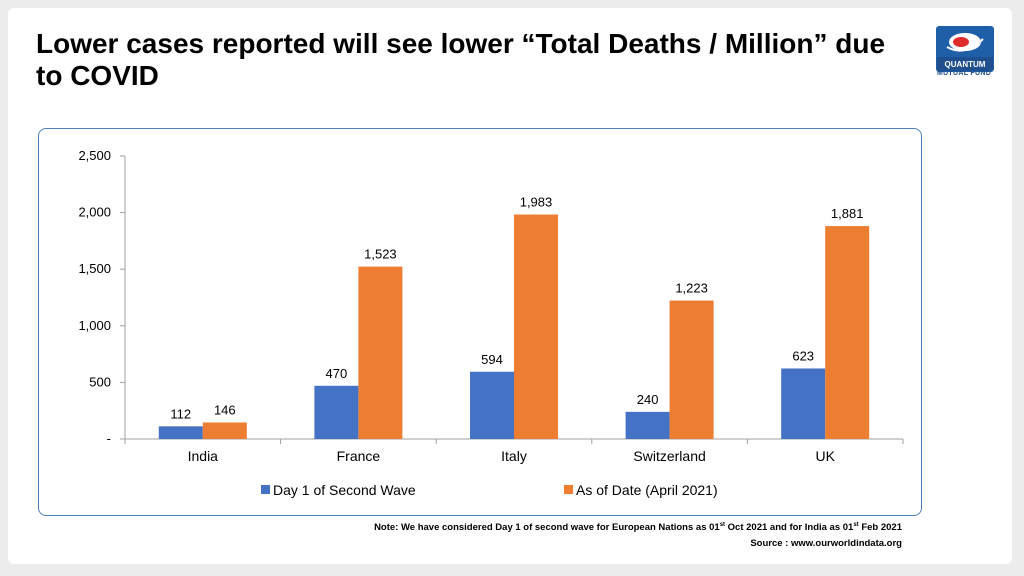 The height and width of the screenshot is (576, 1024). I want to click on data-label: 146, so click(225, 409).